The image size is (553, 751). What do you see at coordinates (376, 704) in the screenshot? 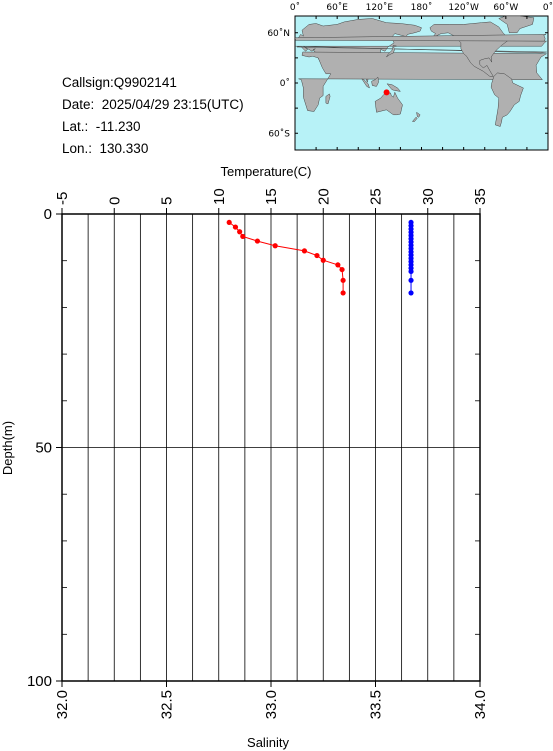
I see `salinity-tick-label: 33.5` at bounding box center [376, 704].